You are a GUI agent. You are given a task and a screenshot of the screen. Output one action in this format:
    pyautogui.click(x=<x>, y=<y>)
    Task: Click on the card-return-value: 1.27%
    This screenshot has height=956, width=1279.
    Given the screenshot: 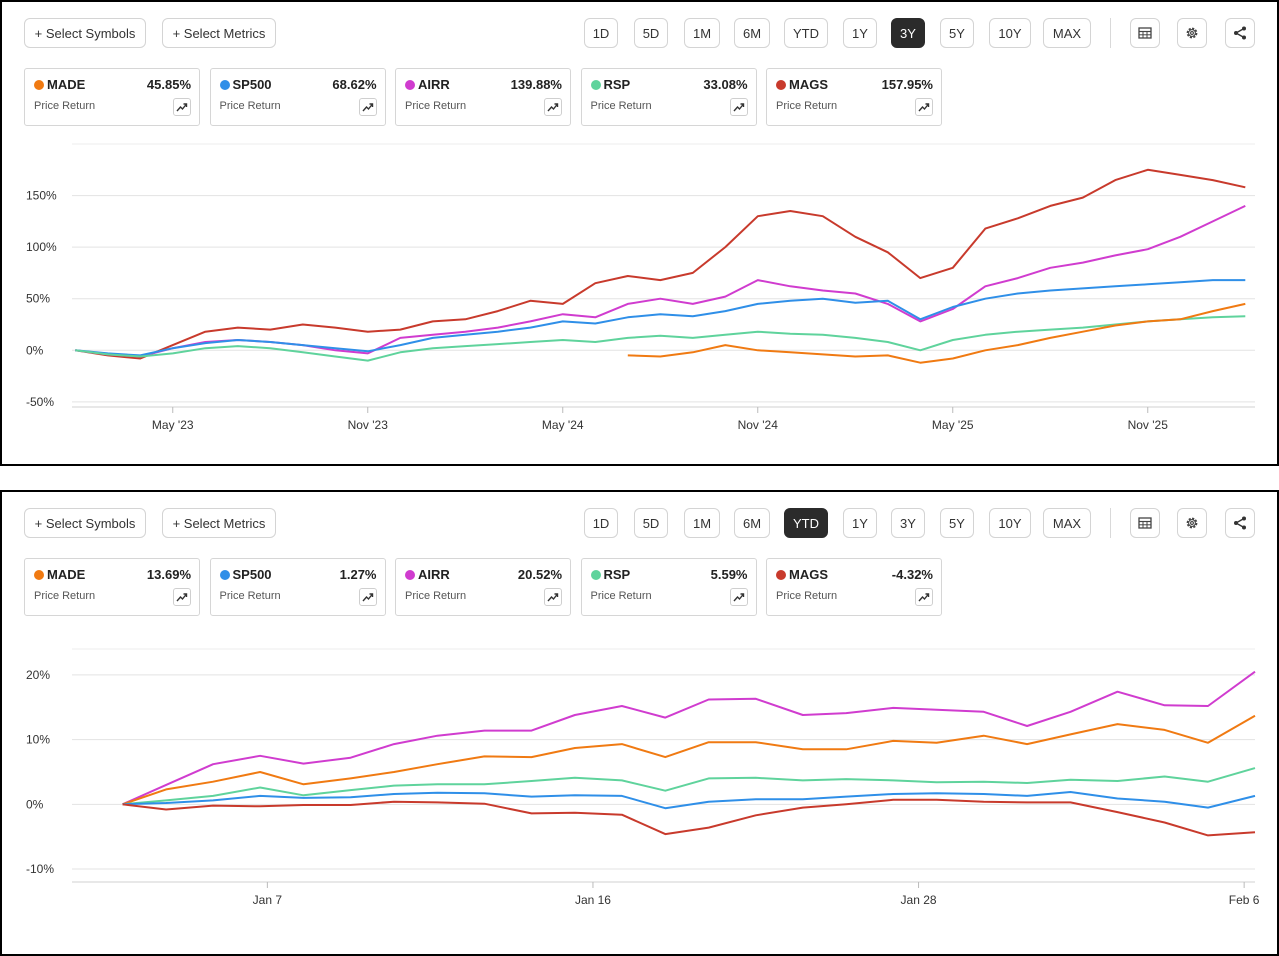 What is the action you would take?
    pyautogui.click(x=358, y=574)
    